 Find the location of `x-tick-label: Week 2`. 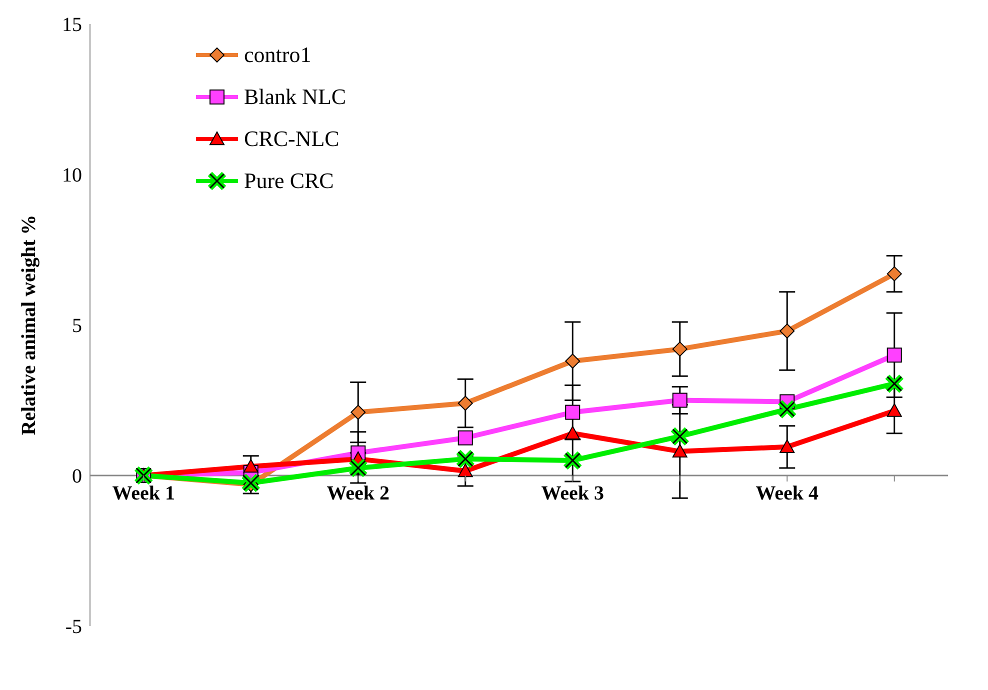

x-tick-label: Week 2 is located at coordinates (358, 493).